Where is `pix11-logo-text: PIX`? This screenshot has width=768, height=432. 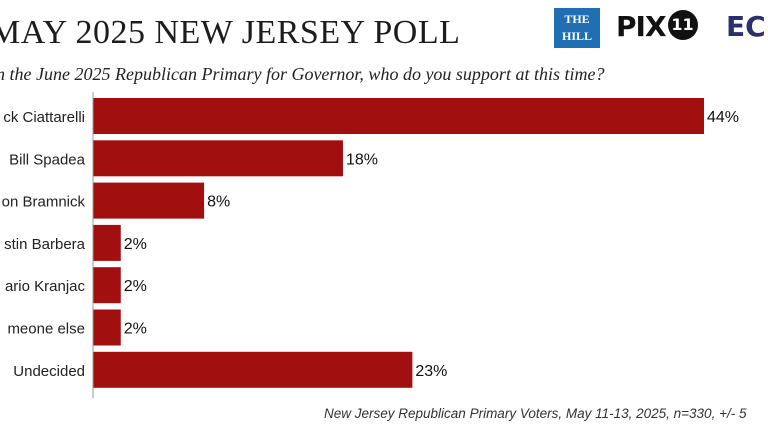
pix11-logo-text: PIX is located at coordinates (641, 26).